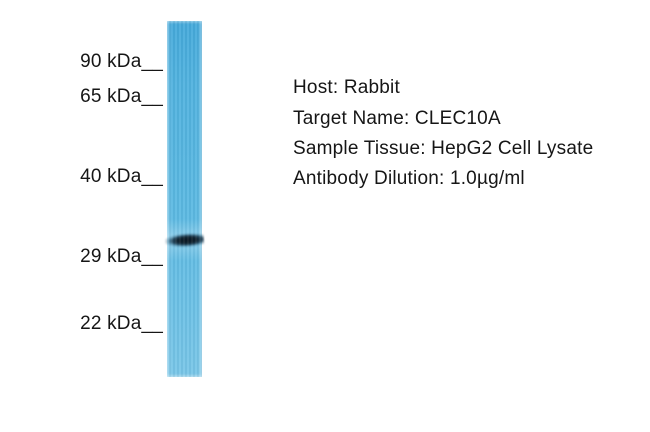 The width and height of the screenshot is (650, 432). Describe the element at coordinates (184, 240) in the screenshot. I see `protein-band` at that location.